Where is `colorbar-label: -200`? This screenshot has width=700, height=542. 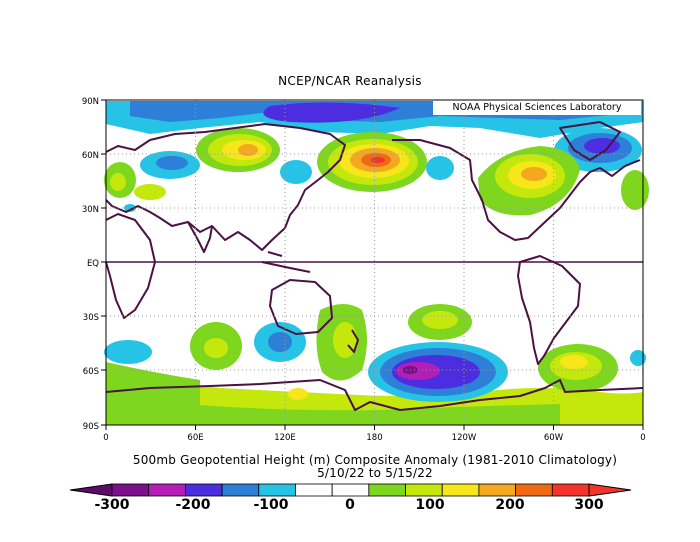
colorbar-label: -200 is located at coordinates (193, 505).